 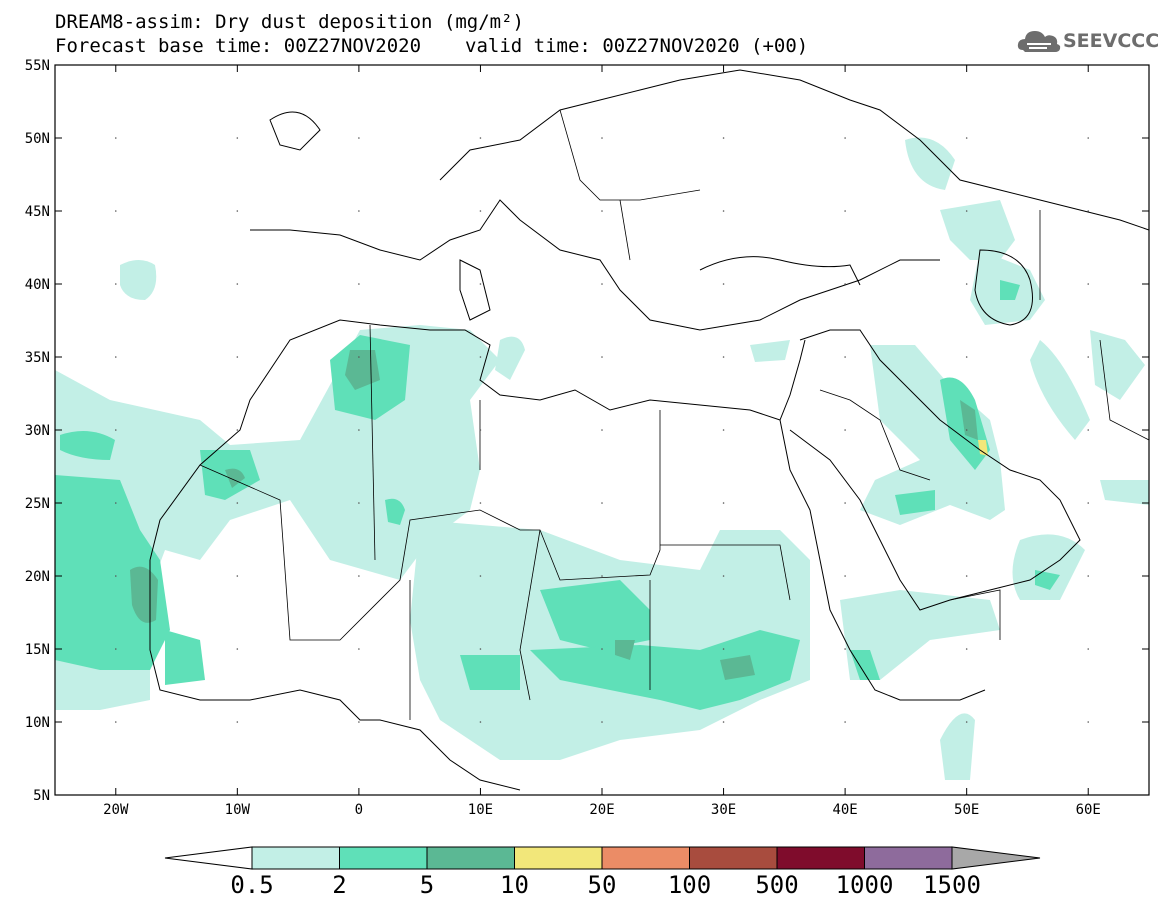 What do you see at coordinates (37, 212) in the screenshot?
I see `y-tick-label: 45N` at bounding box center [37, 212].